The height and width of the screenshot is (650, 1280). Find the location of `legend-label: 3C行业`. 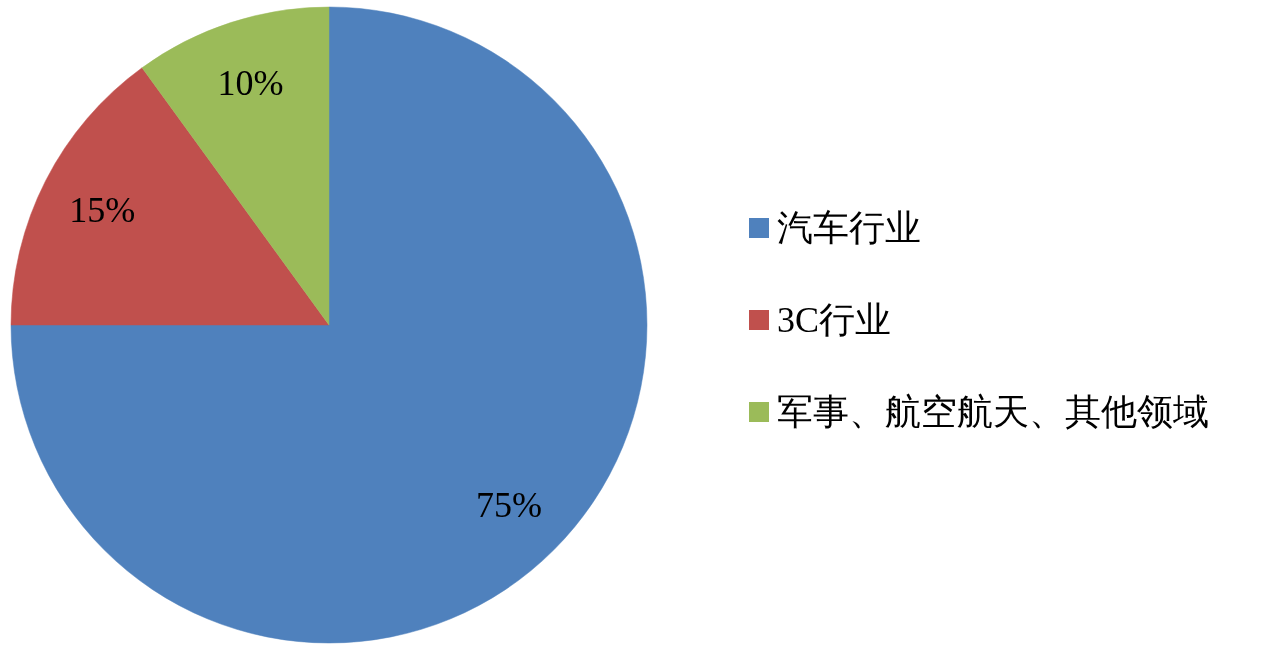

legend-label: 3C行业 is located at coordinates (834, 320).